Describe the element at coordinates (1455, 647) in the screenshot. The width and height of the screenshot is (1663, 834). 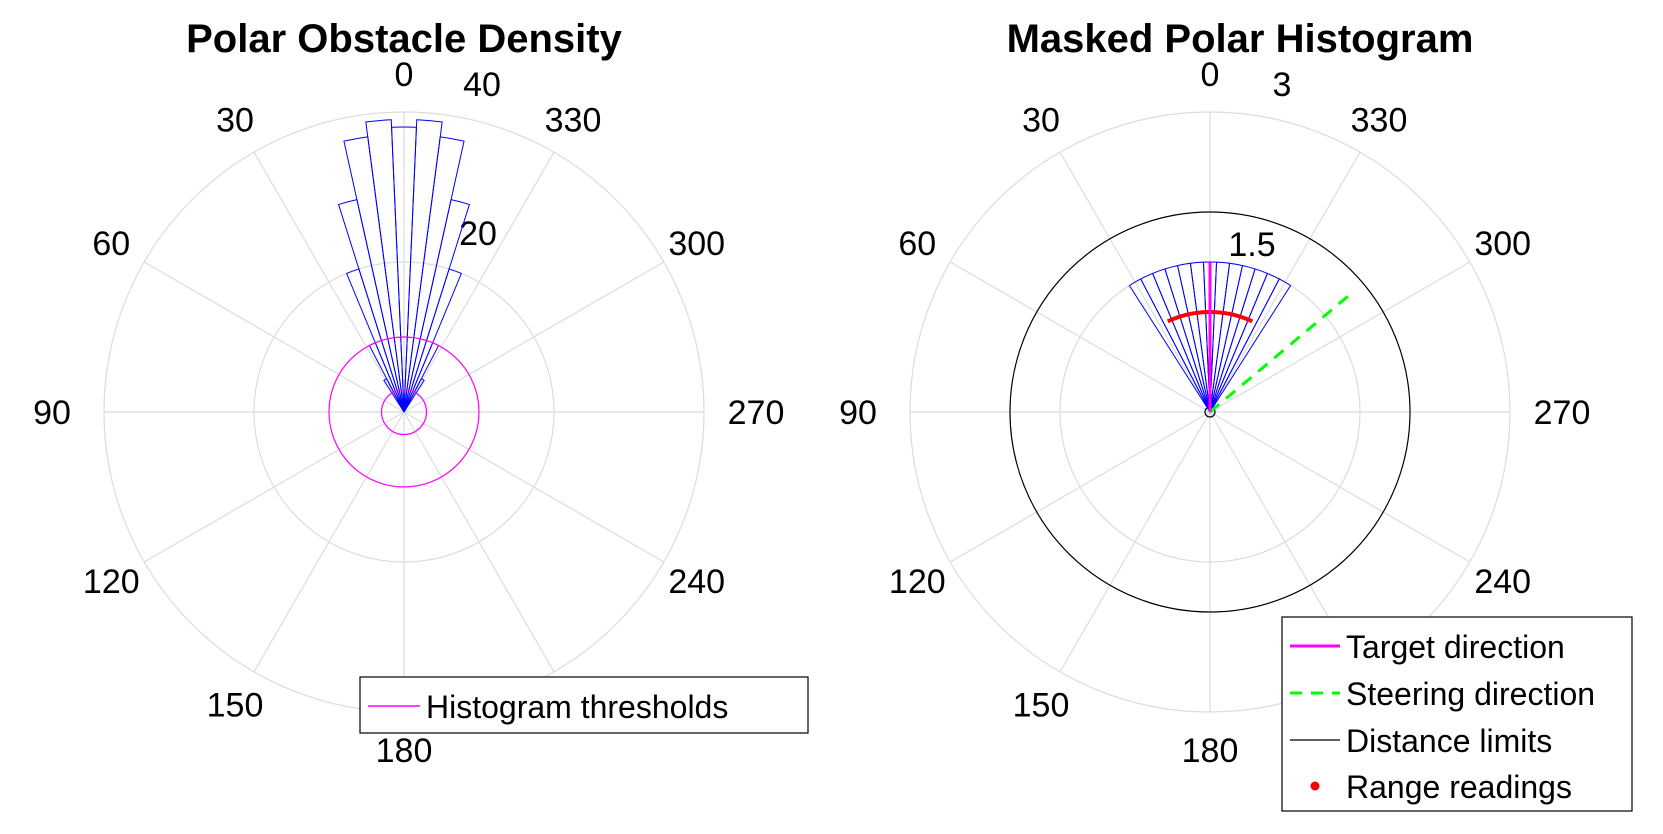
I see `legend-entry: Target direction` at that location.